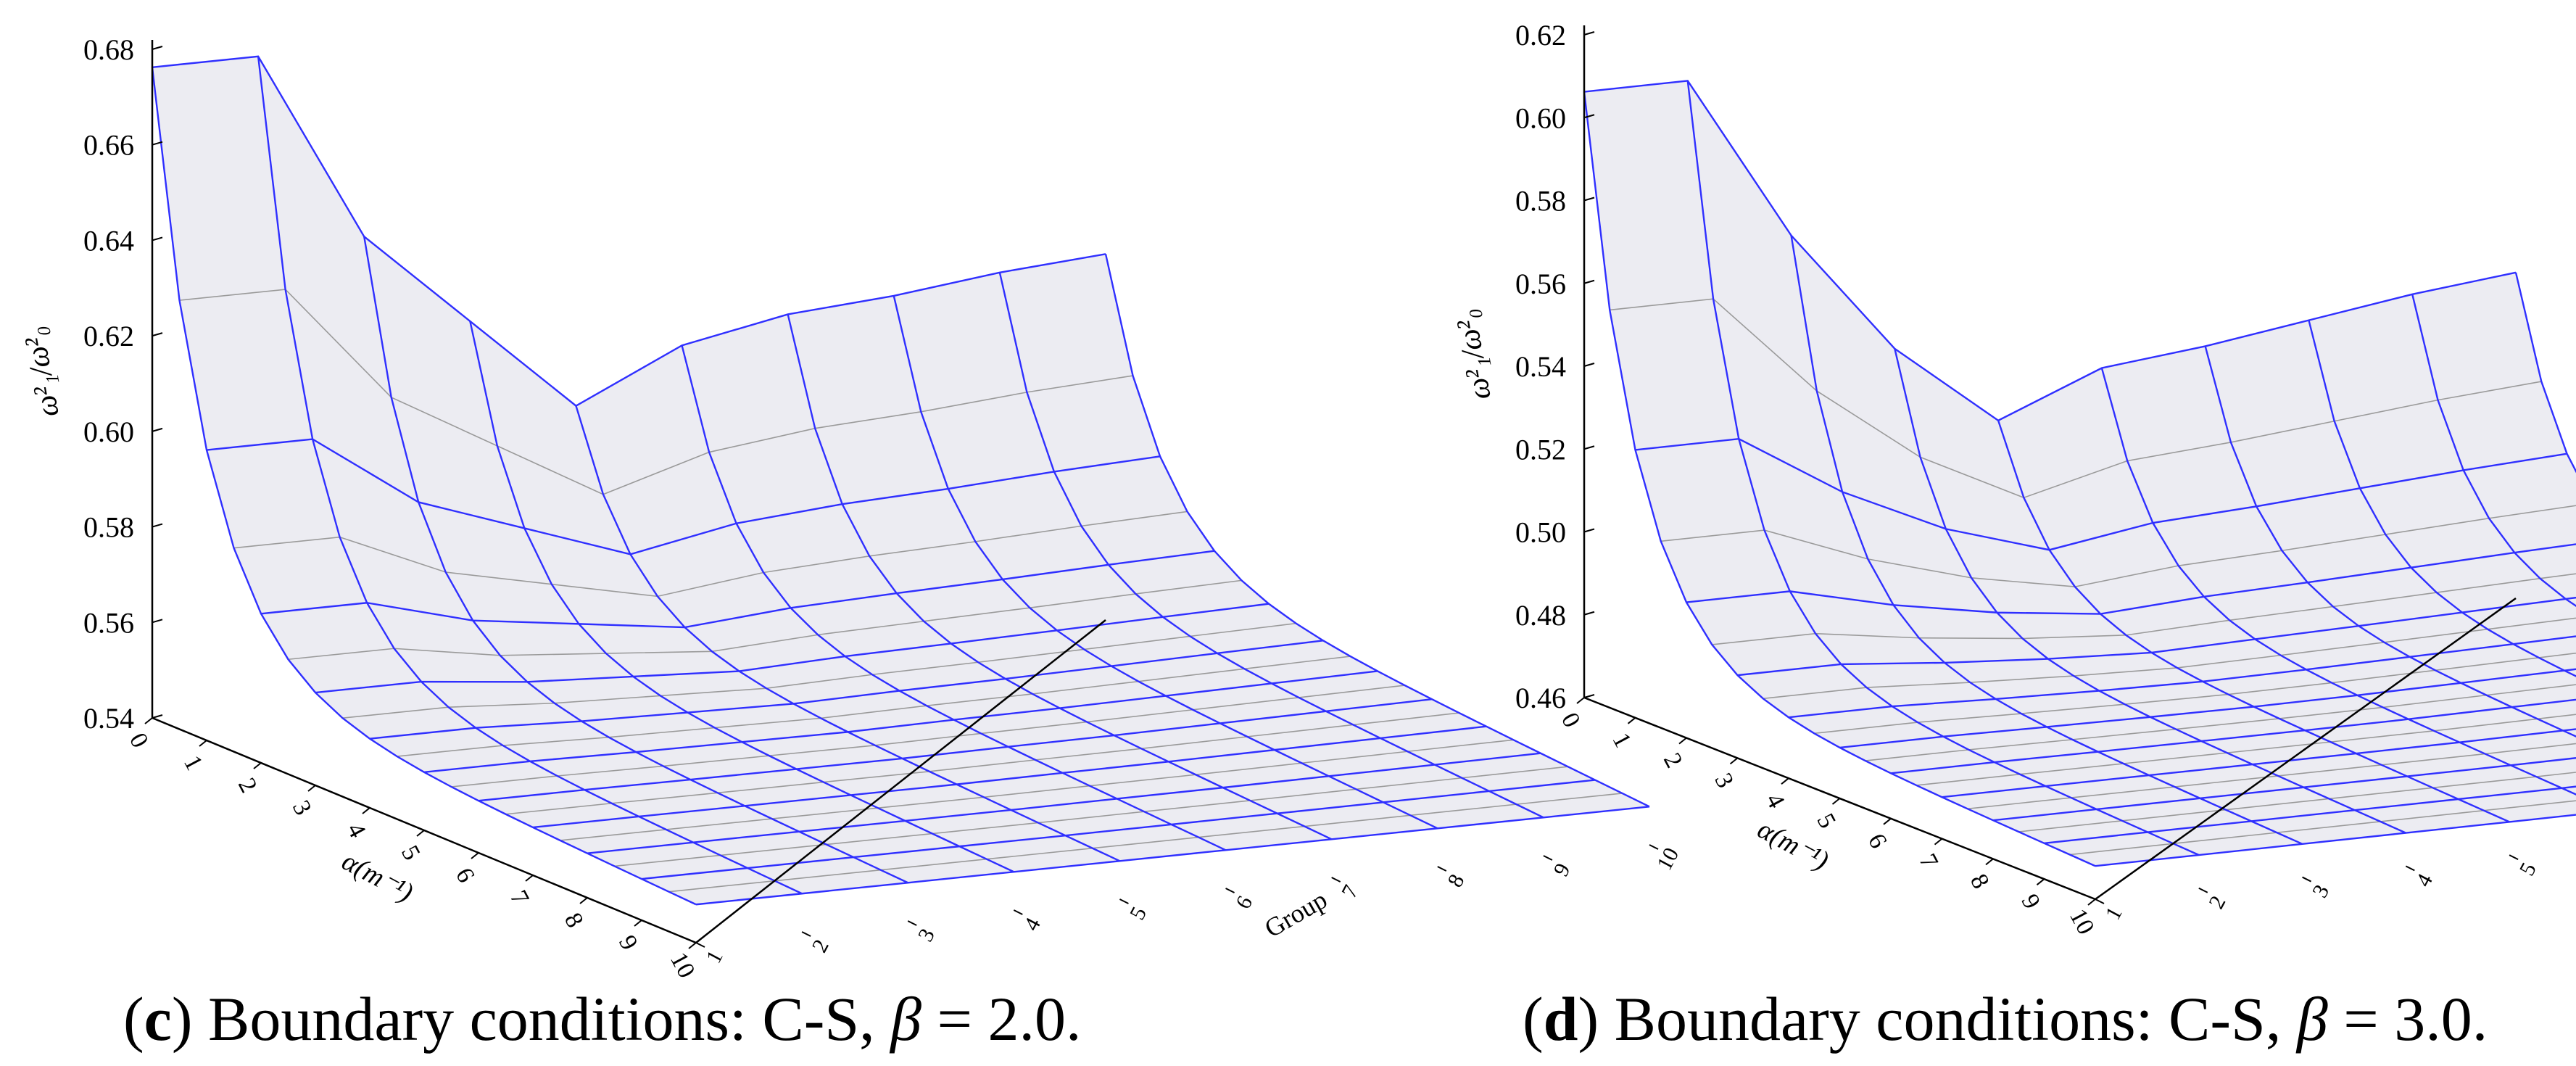  I want to click on z-tick-label: 0.54, so click(109, 718).